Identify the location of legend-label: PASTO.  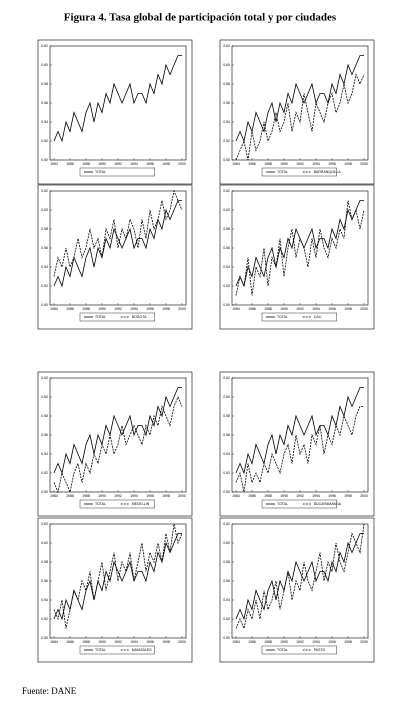
(320, 650).